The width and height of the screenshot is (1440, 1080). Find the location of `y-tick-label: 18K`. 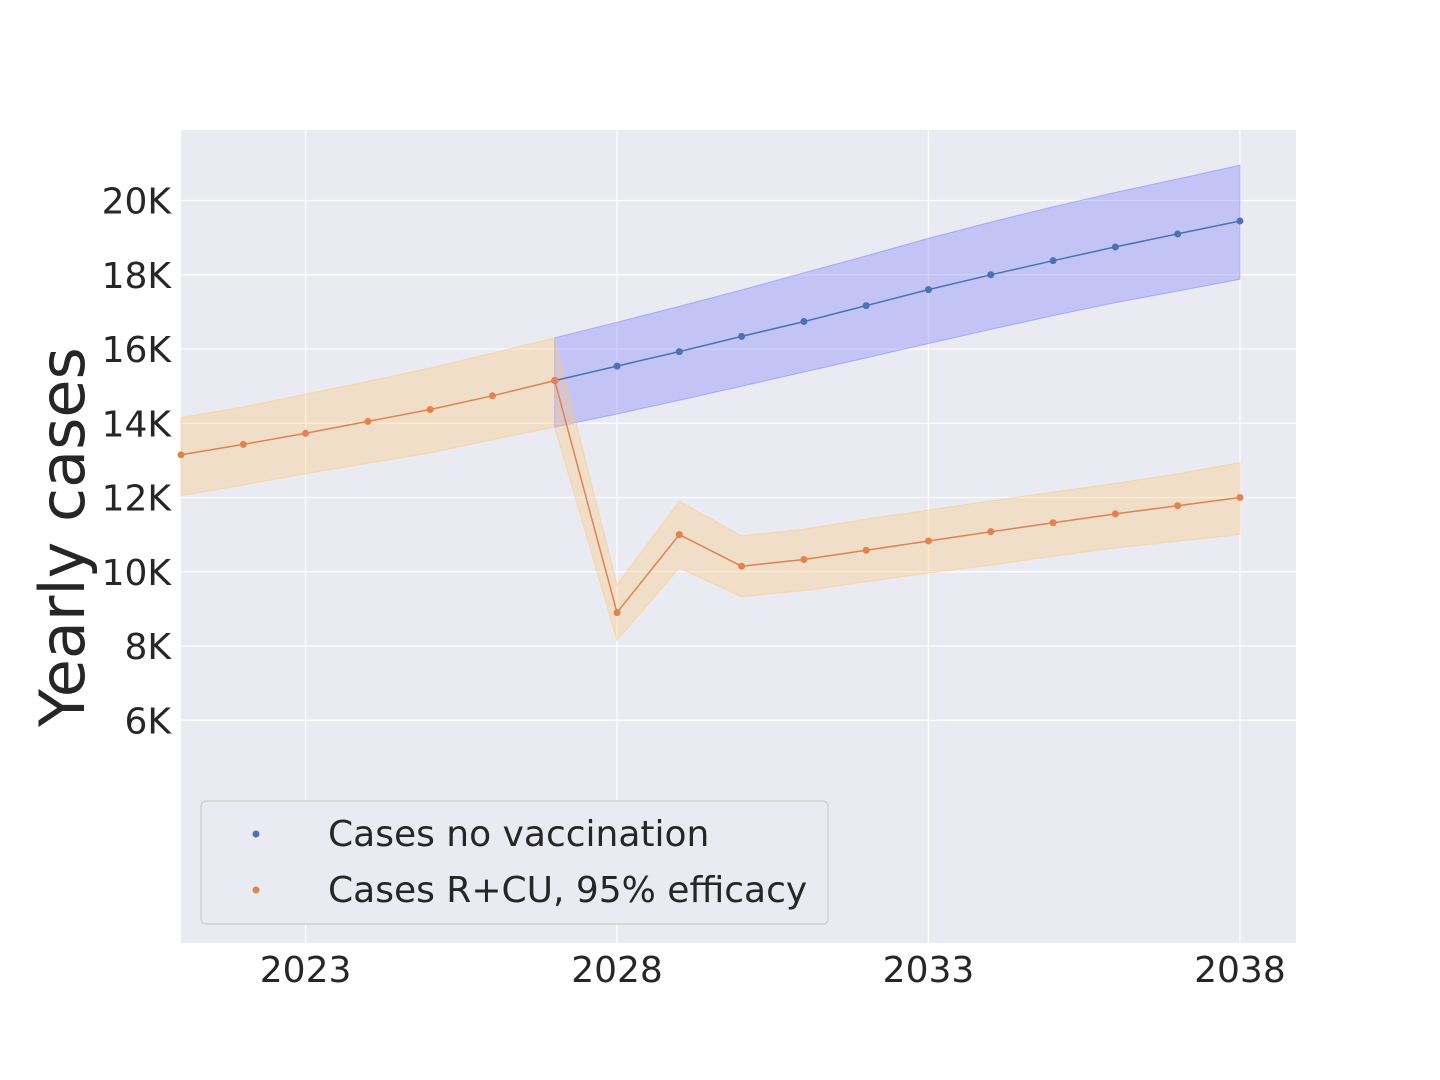

y-tick-label: 18K is located at coordinates (137, 276).